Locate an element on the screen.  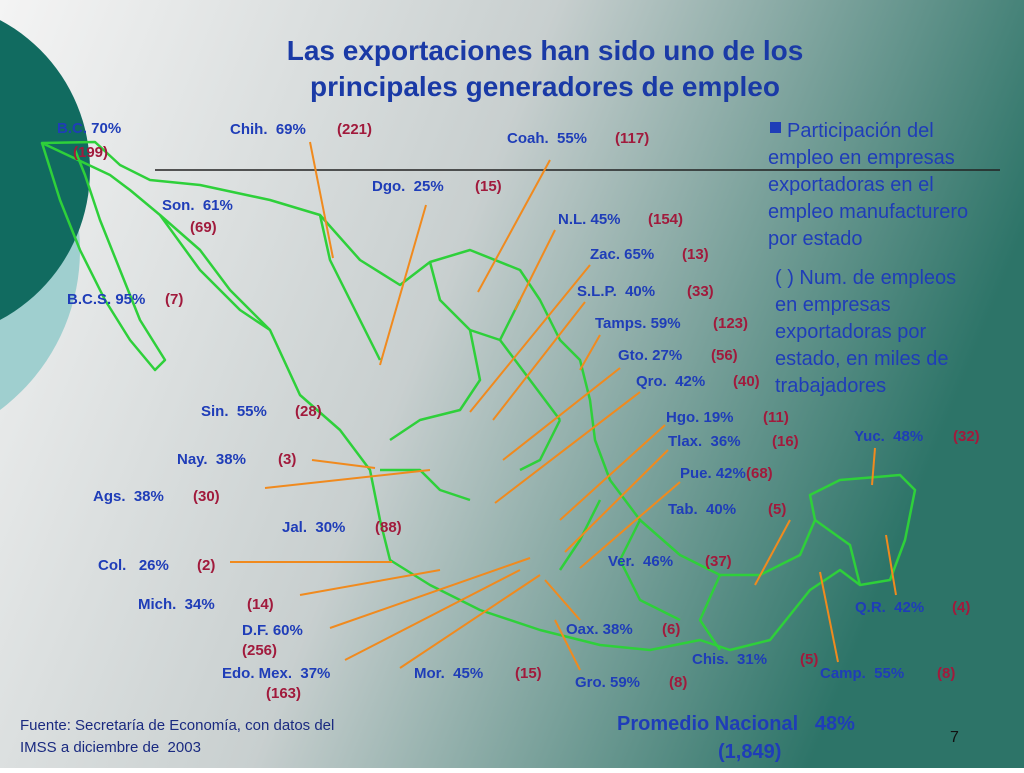
state-label: Gro. 59% is located at coordinates (607, 682).